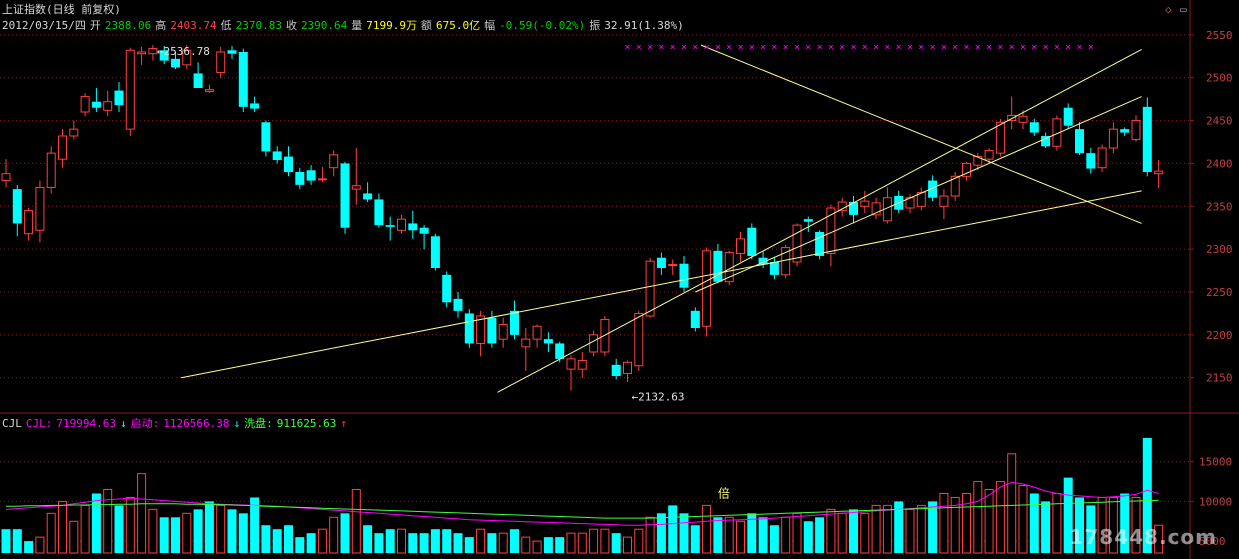 The height and width of the screenshot is (559, 1239). What do you see at coordinates (226, 25) in the screenshot?
I see `low-label: 低` at bounding box center [226, 25].